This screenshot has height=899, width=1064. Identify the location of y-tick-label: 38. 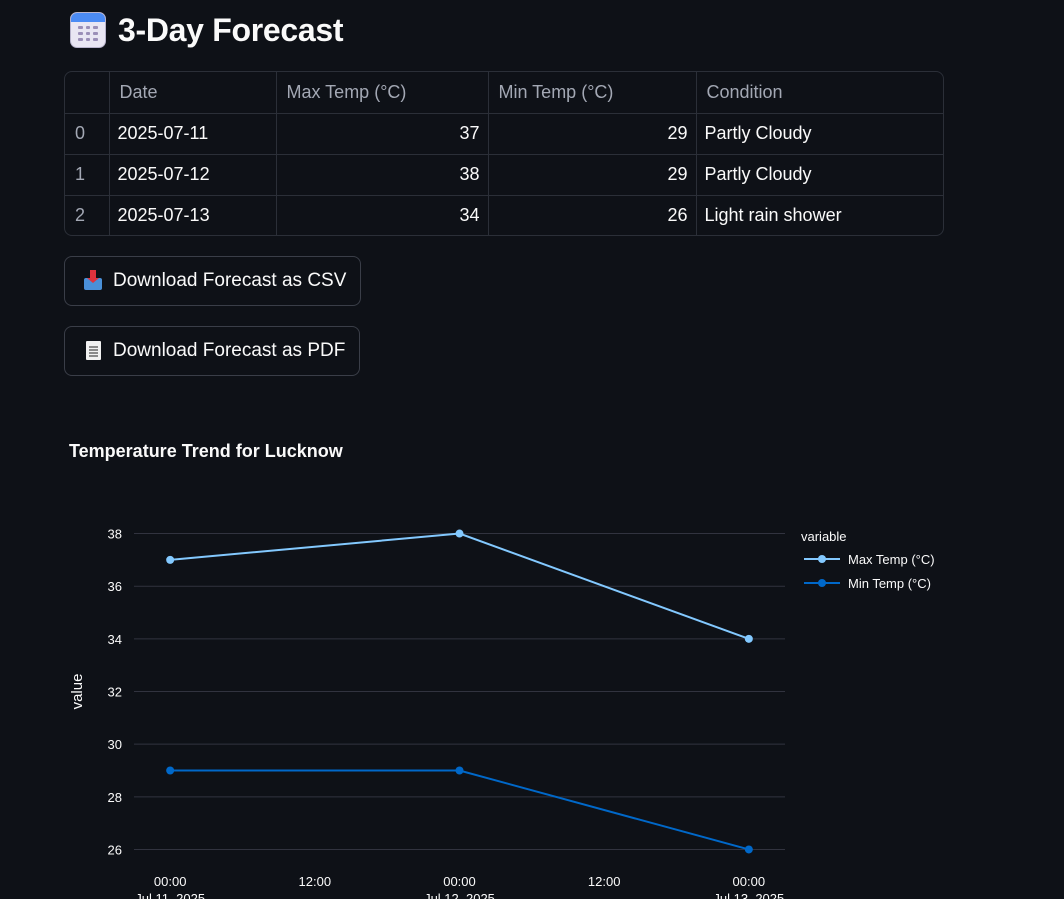
(115, 534).